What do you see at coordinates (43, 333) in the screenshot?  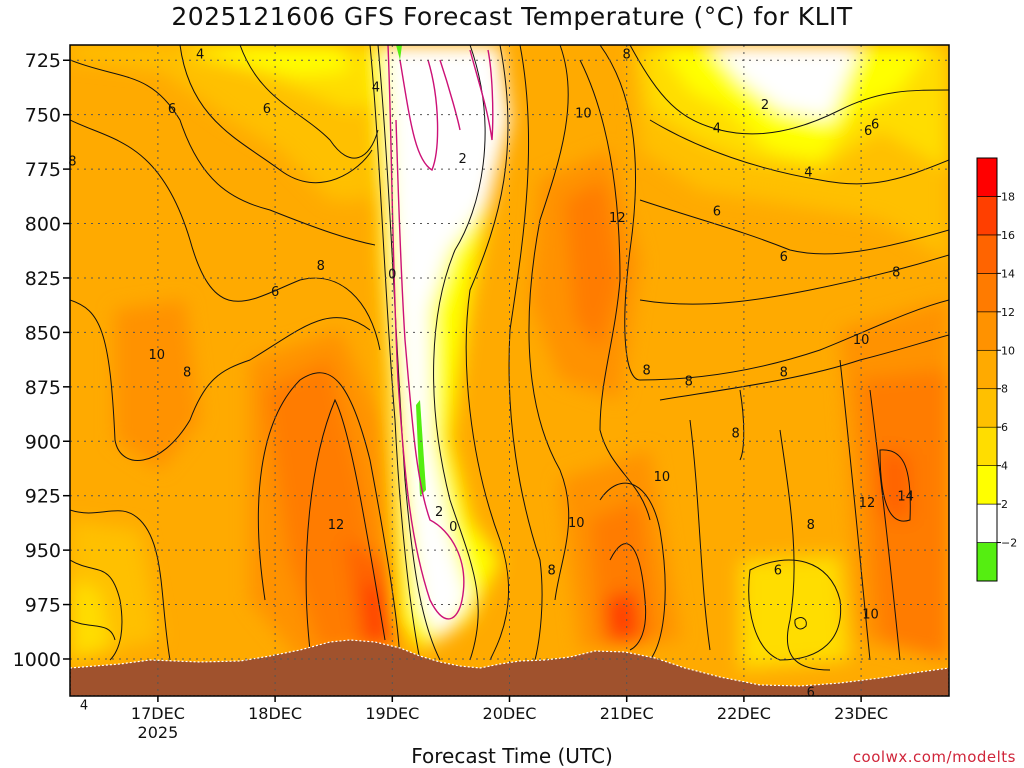 I see `y-tick-label: 850` at bounding box center [43, 333].